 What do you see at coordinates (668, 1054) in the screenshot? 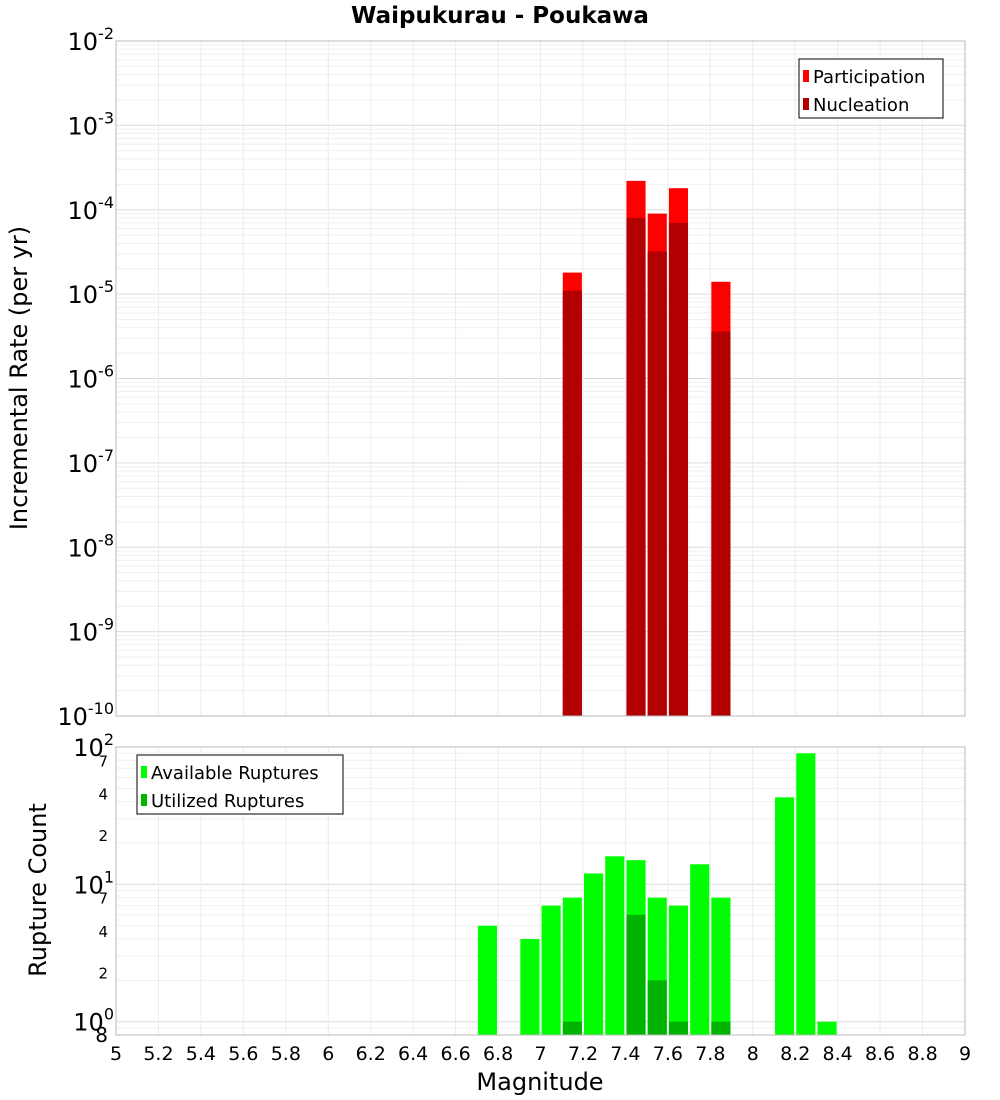
I see `x-tick-label: 7.6` at bounding box center [668, 1054].